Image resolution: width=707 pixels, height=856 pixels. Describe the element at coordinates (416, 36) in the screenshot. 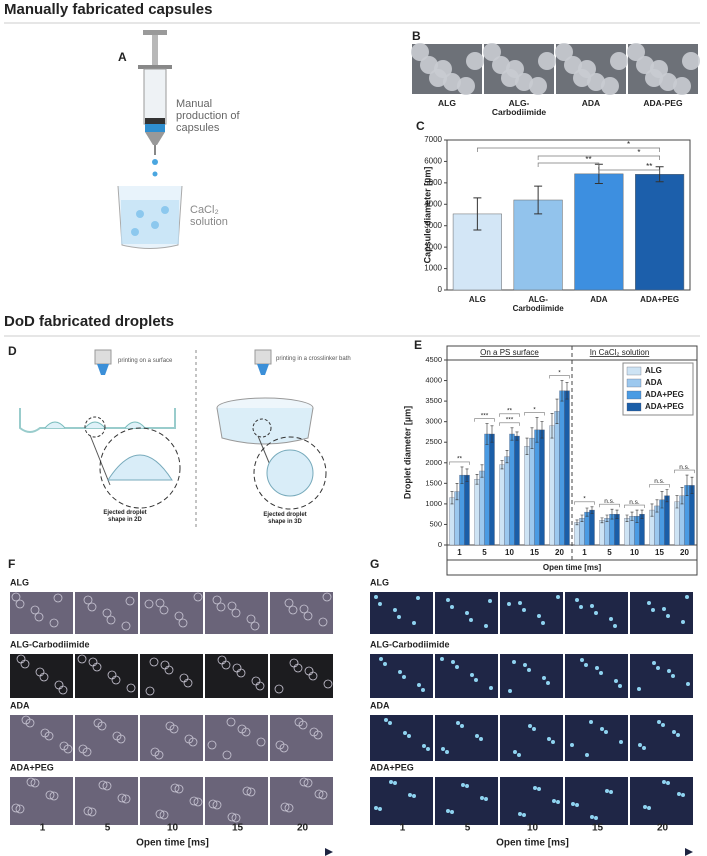

I see `panel-letter: B` at that location.